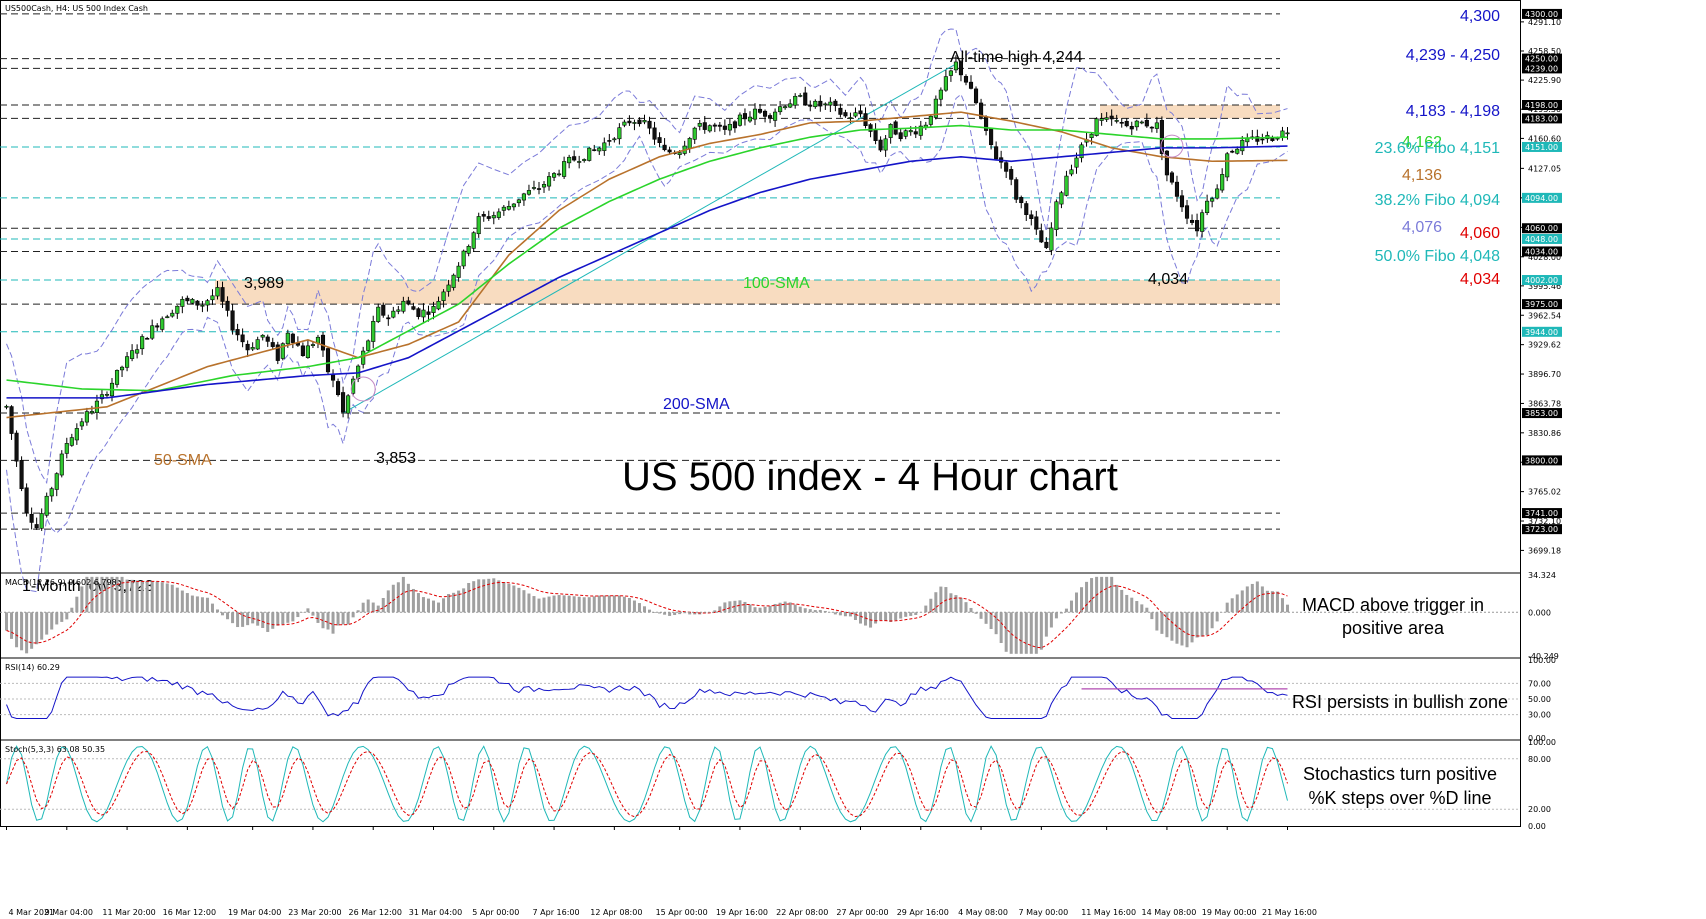 Image resolution: width=1706 pixels, height=919 pixels. What do you see at coordinates (1544, 403) in the screenshot?
I see `price-tick-label: 3863.78` at bounding box center [1544, 403].